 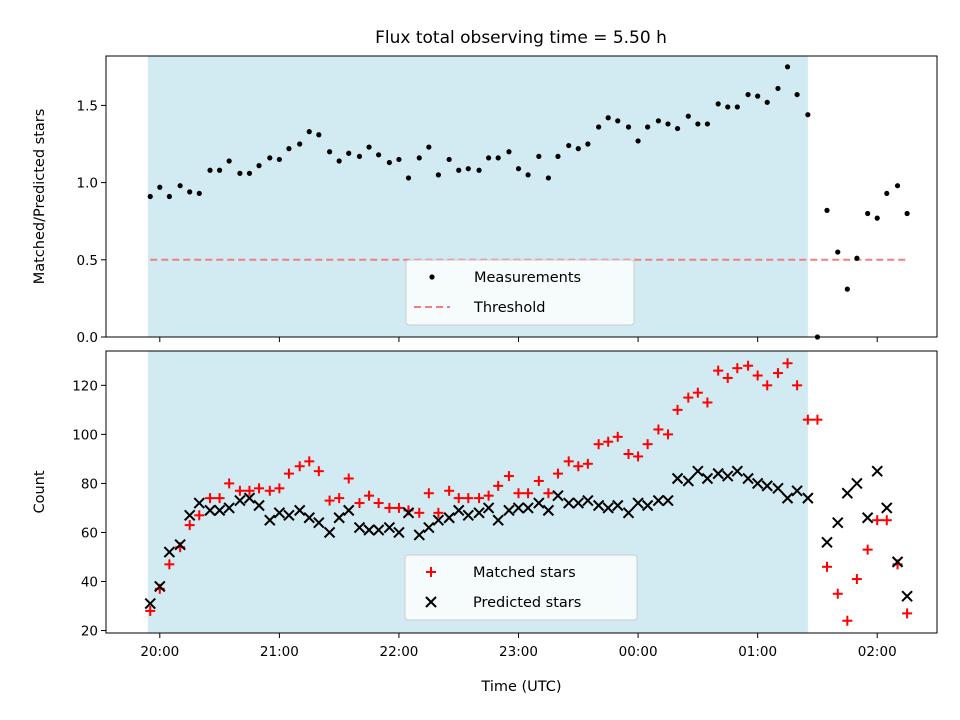 What do you see at coordinates (89, 484) in the screenshot?
I see `y-tick-label: 80` at bounding box center [89, 484].